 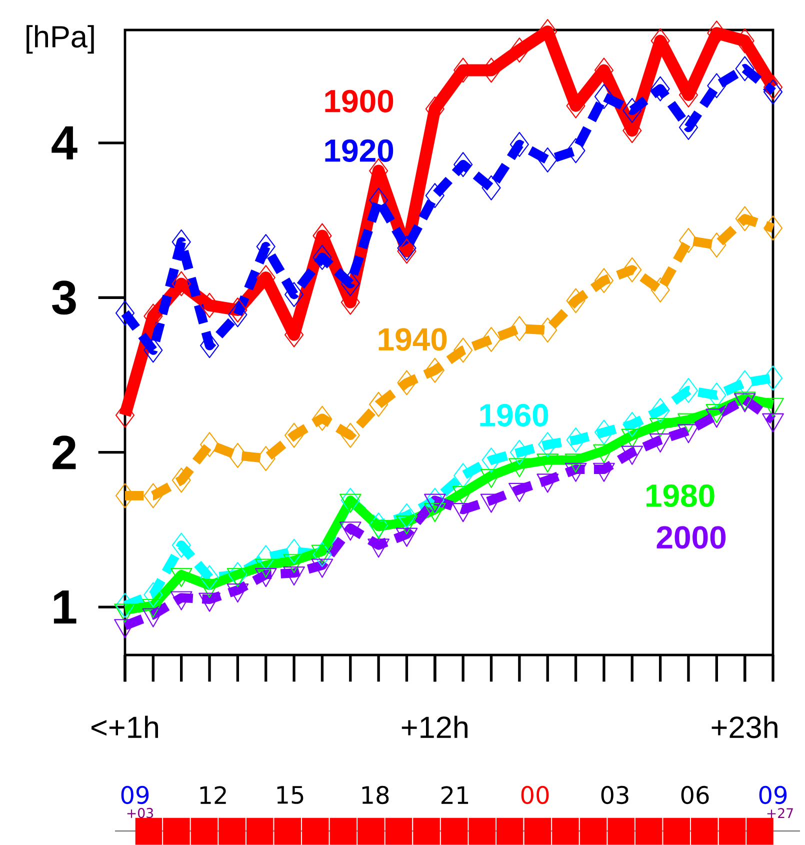 What do you see at coordinates (412, 339) in the screenshot?
I see `series-label: 1940` at bounding box center [412, 339].